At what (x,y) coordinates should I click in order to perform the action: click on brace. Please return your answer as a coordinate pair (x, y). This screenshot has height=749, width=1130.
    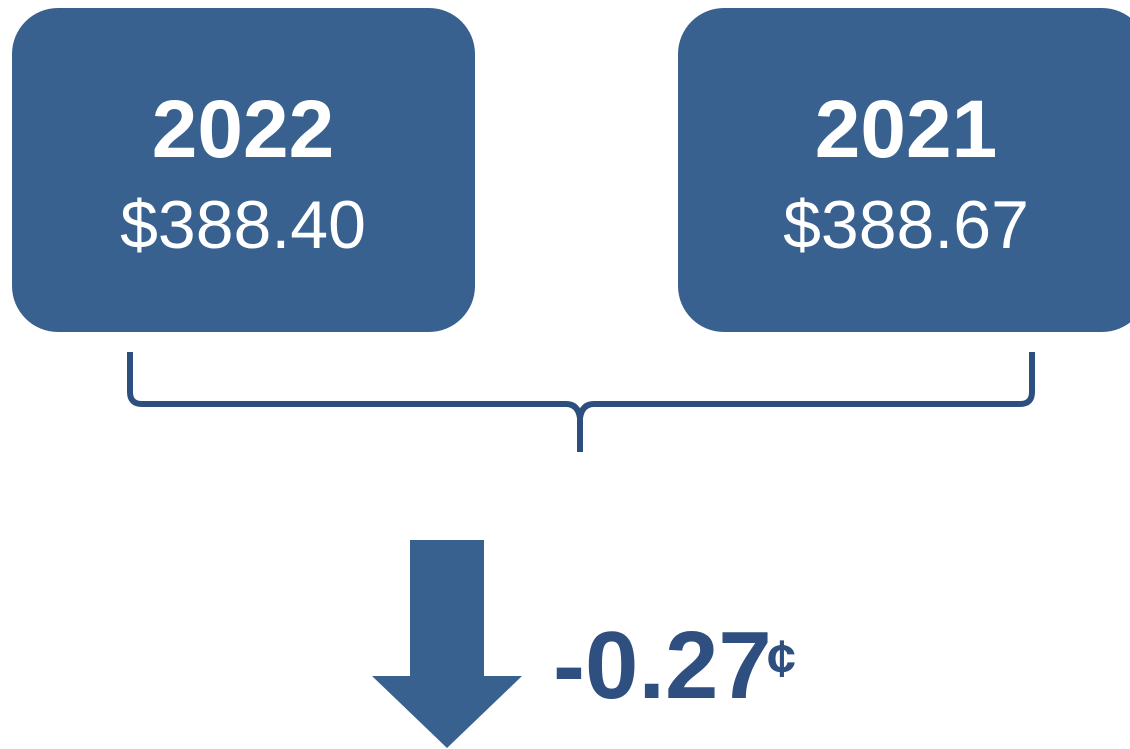
    Looking at the image, I should click on (581, 402).